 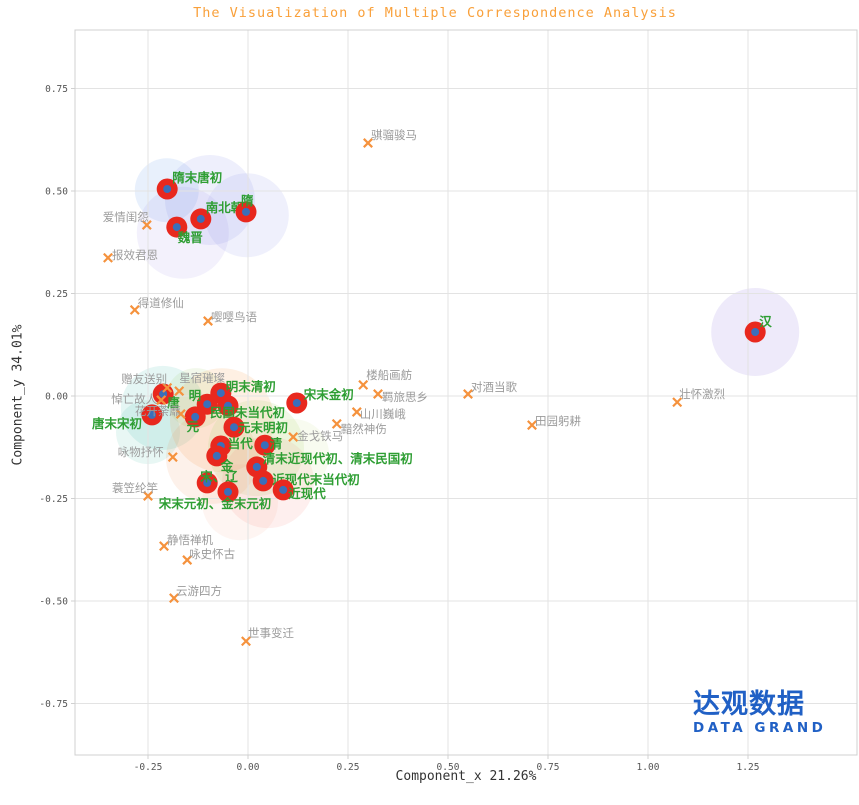 I want to click on dynasty-label: 唐, so click(x=173, y=402).